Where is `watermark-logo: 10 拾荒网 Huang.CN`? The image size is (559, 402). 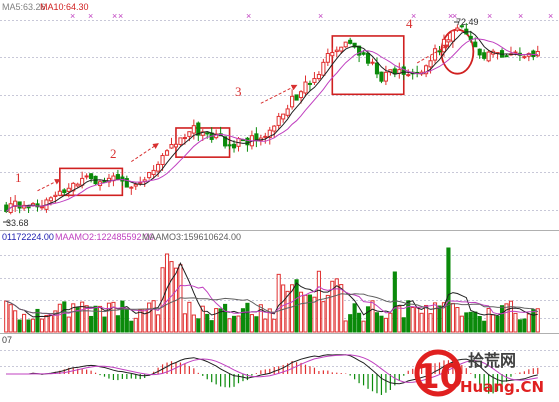
watermark-logo: 10 拾荒网 Huang.CN is located at coordinates (479, 373).